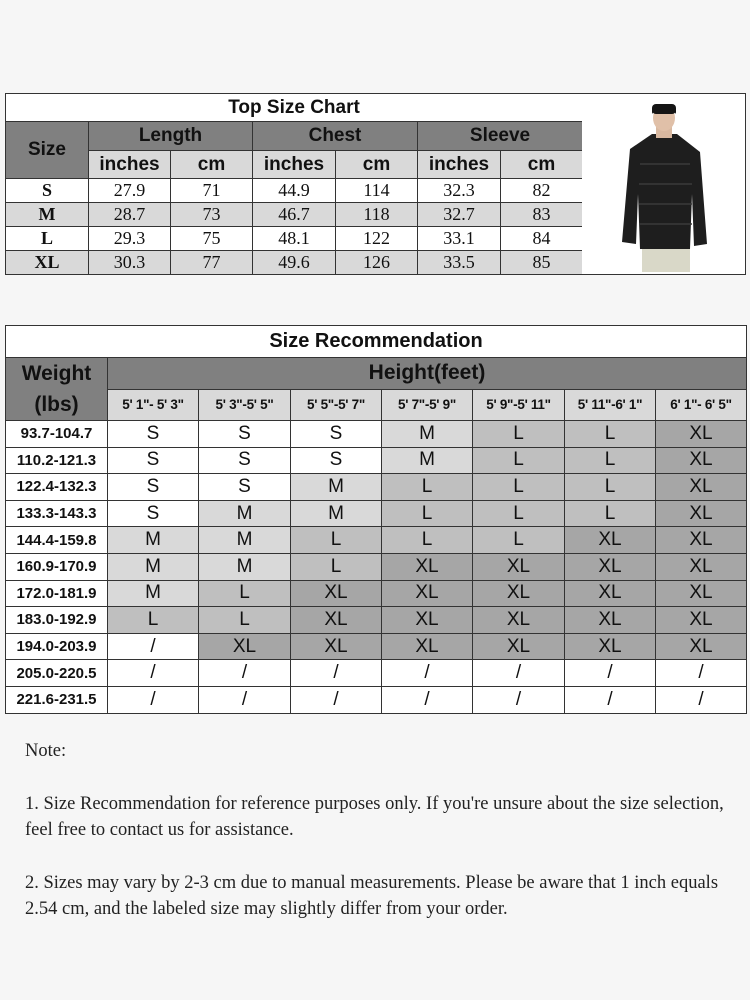  Describe the element at coordinates (56, 566) in the screenshot. I see `weight-range-cell: 160.9-170.9` at that location.